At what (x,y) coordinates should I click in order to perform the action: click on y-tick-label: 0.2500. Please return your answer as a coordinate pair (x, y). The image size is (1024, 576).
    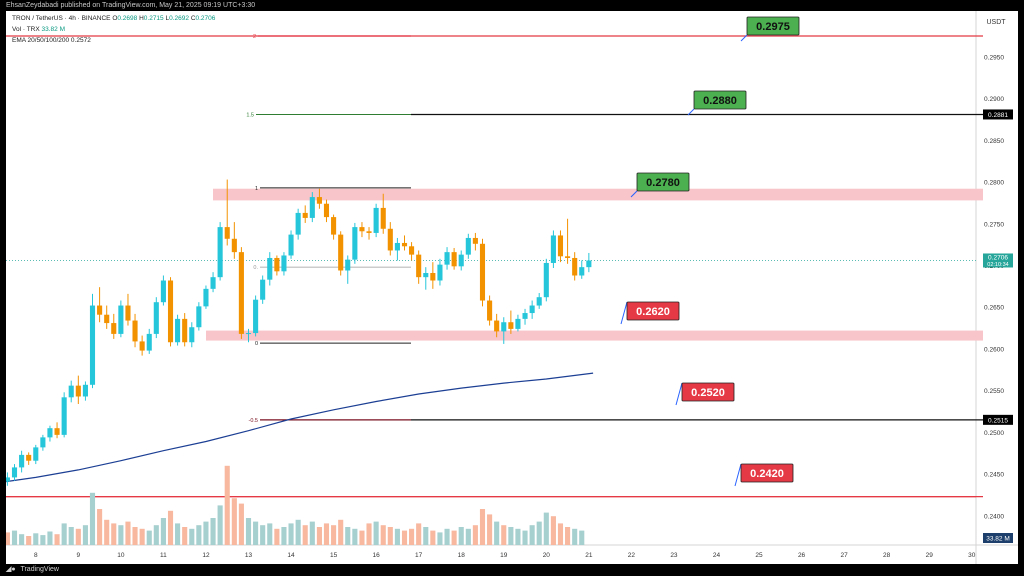
    Looking at the image, I should click on (994, 433).